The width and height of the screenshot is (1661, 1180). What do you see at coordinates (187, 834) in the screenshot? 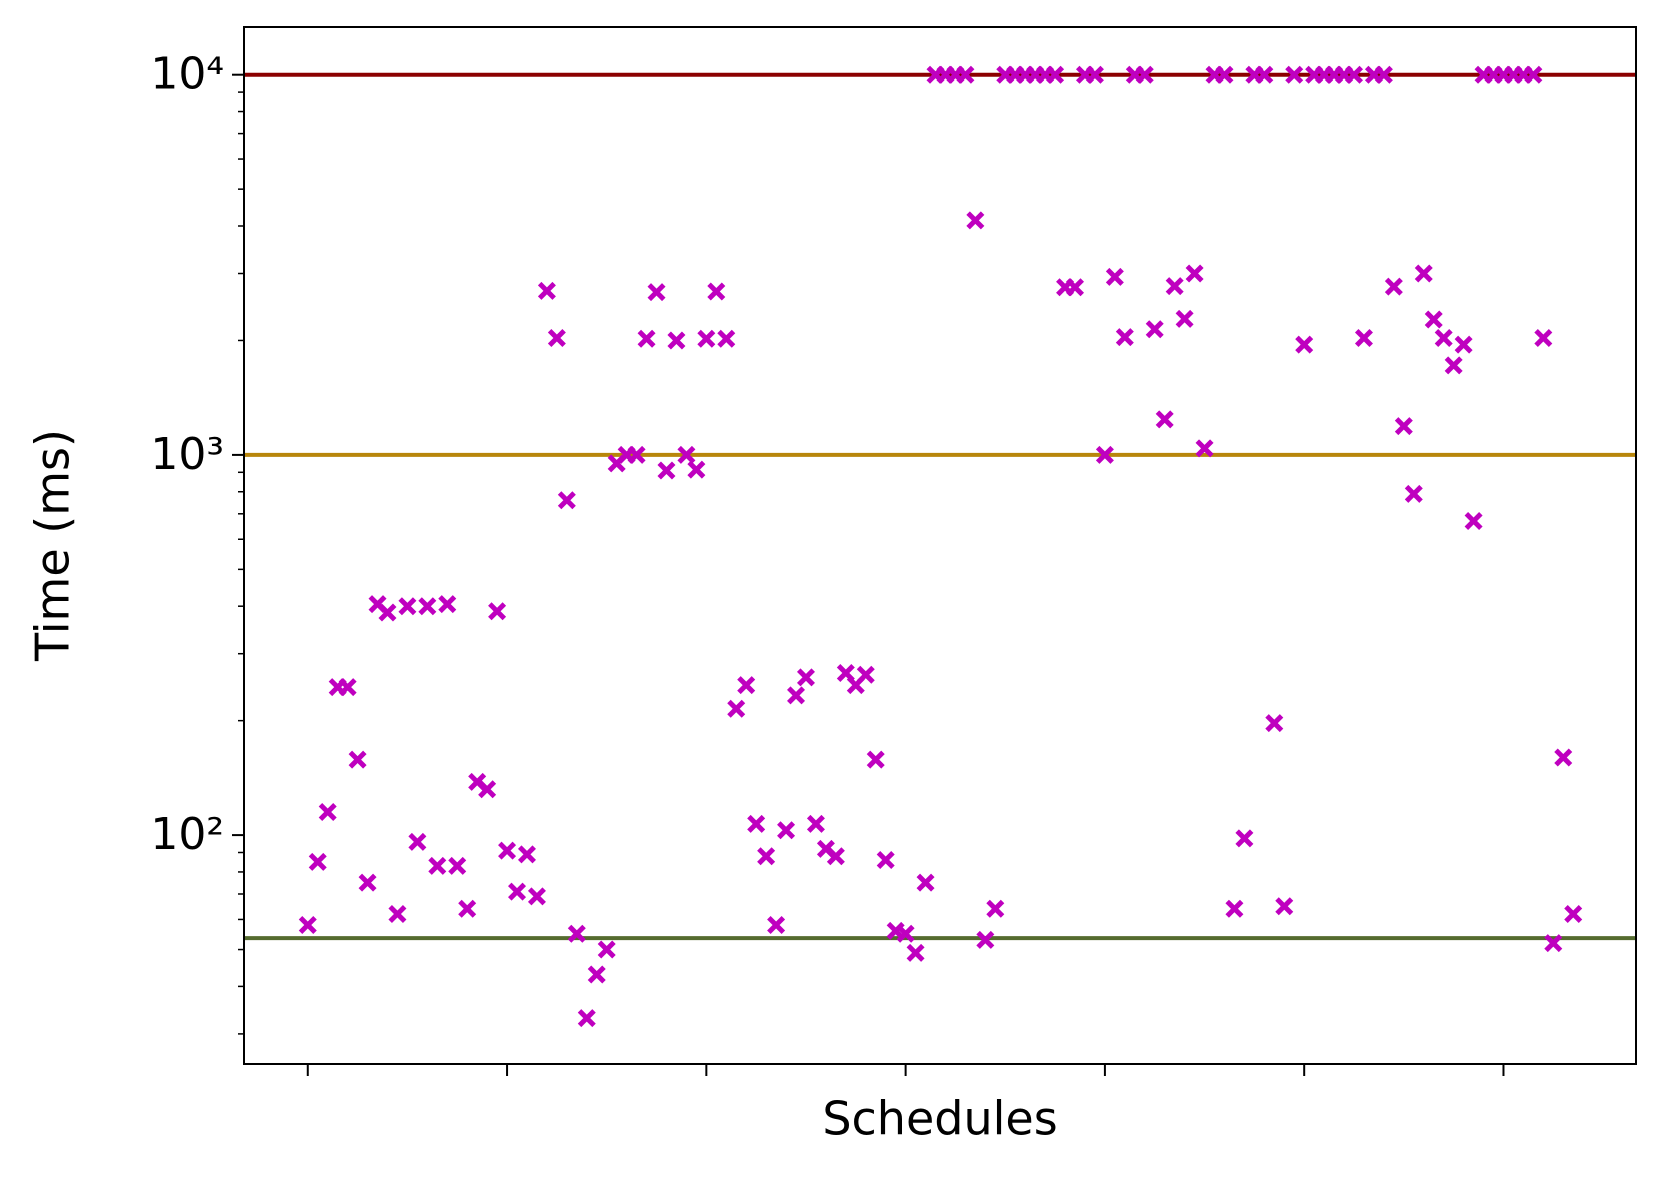
I see `y-tick-label: 10²` at bounding box center [187, 834].